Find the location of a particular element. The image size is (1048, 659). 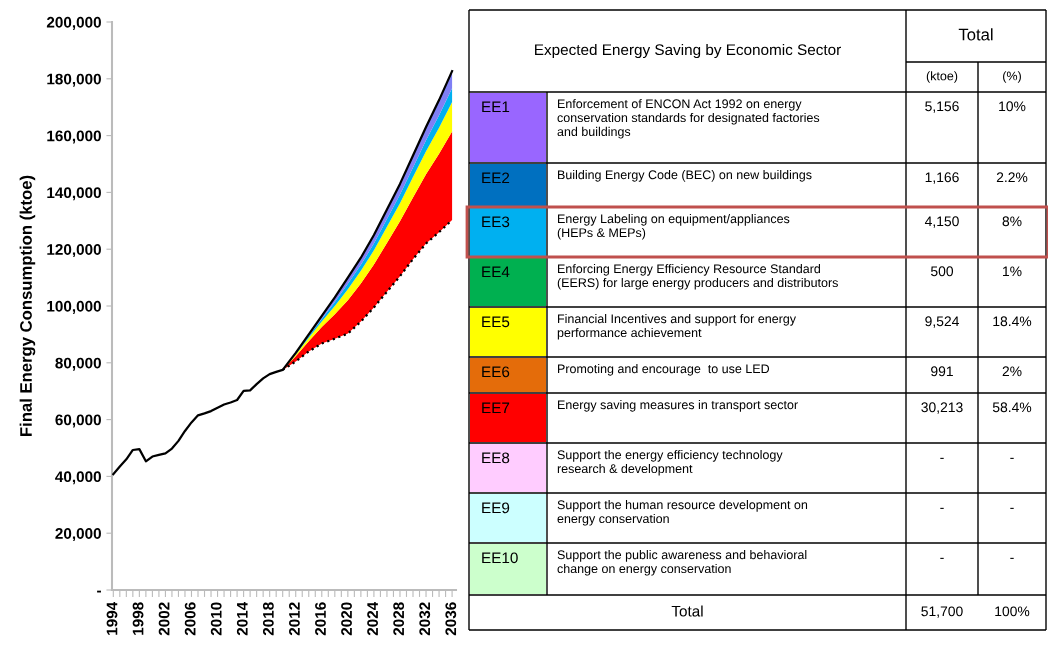

y-tick-label: 160,000 is located at coordinates (74, 137).